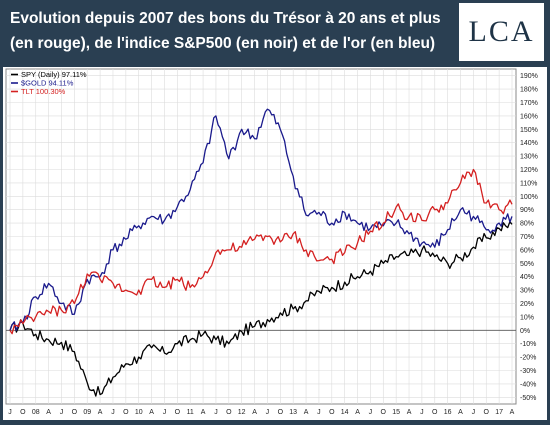 This screenshot has height=425, width=550. What do you see at coordinates (529, 90) in the screenshot?
I see `y-tick-label: 180%` at bounding box center [529, 90].